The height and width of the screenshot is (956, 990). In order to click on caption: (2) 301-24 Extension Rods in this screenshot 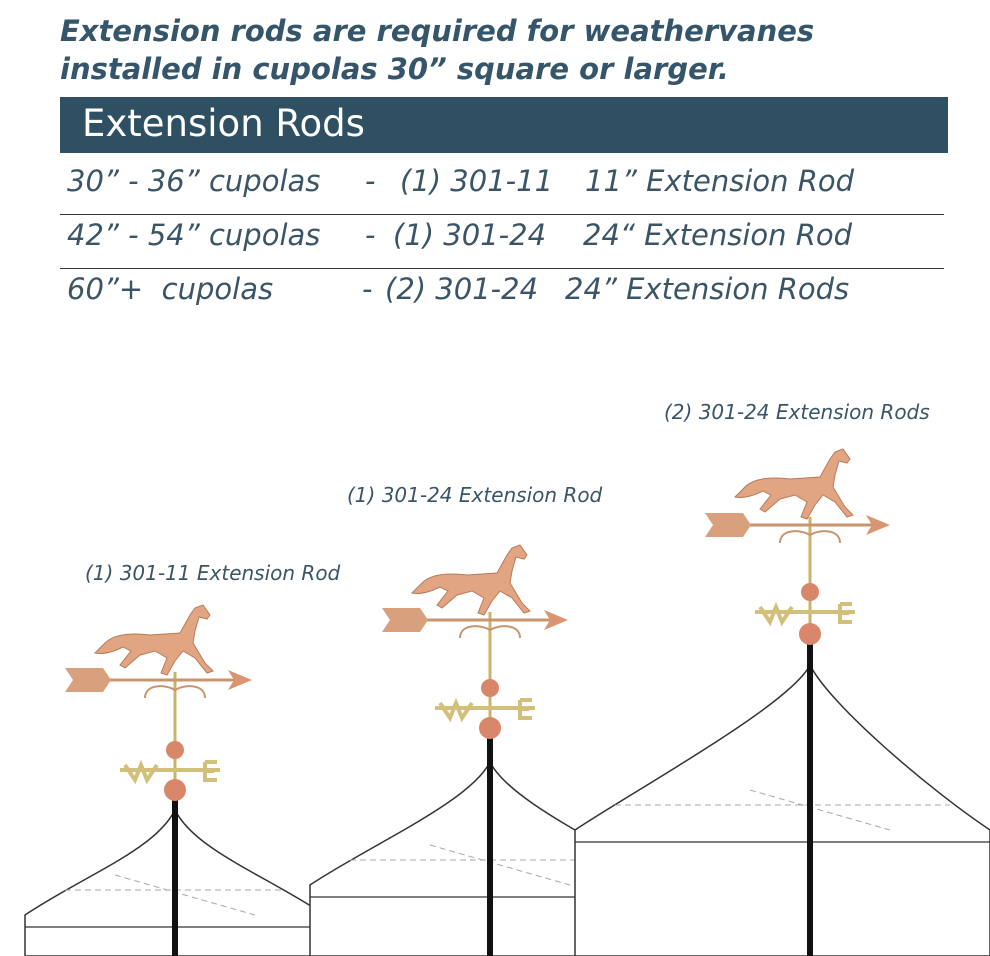, I will do `click(797, 412)`.